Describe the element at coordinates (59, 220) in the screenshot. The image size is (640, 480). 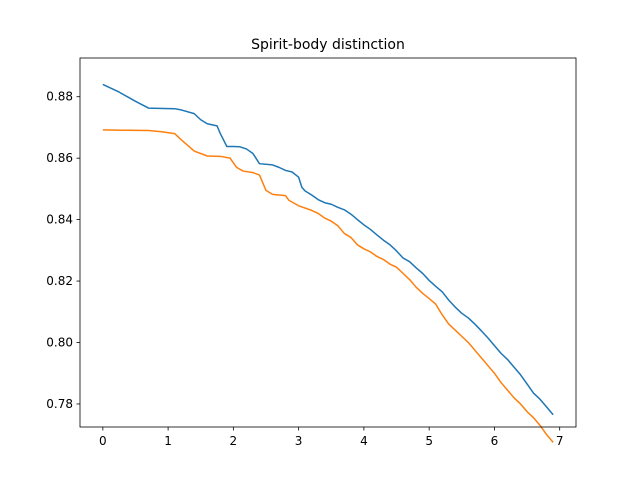
I see `y-tick-label: 0.84` at that location.